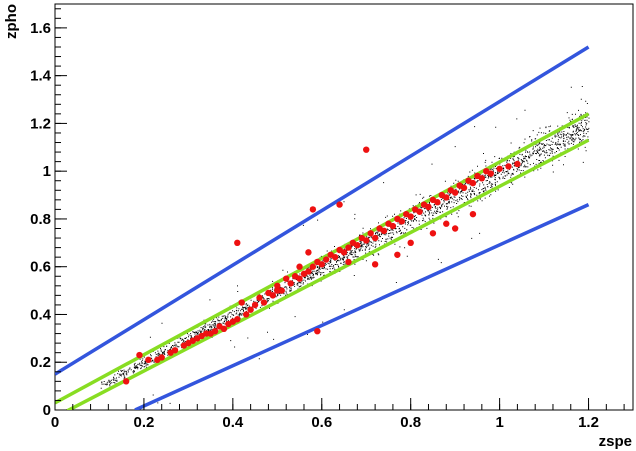 This screenshot has height=451, width=636. I want to click on x-tick-label: 1, so click(499, 422).